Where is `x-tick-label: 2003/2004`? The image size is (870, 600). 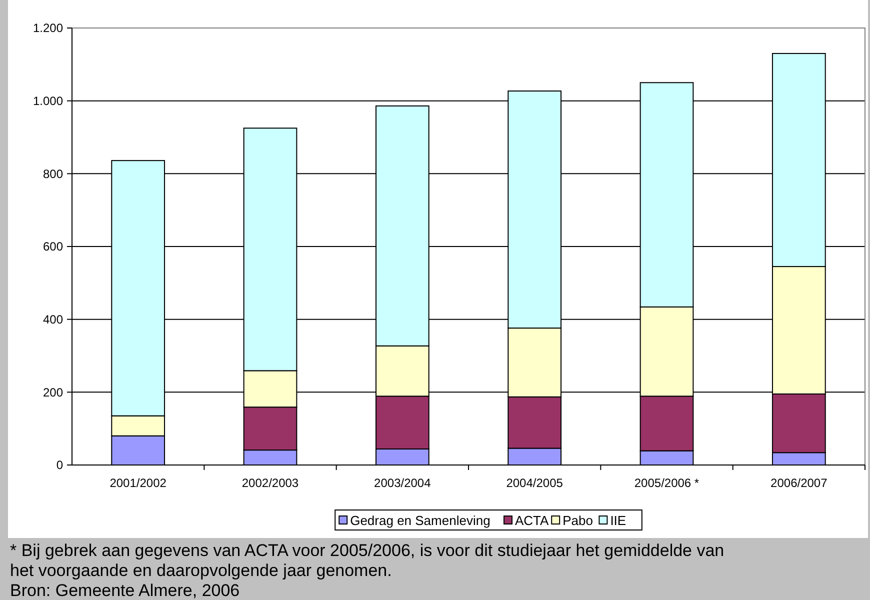 x-tick-label: 2003/2004 is located at coordinates (403, 483).